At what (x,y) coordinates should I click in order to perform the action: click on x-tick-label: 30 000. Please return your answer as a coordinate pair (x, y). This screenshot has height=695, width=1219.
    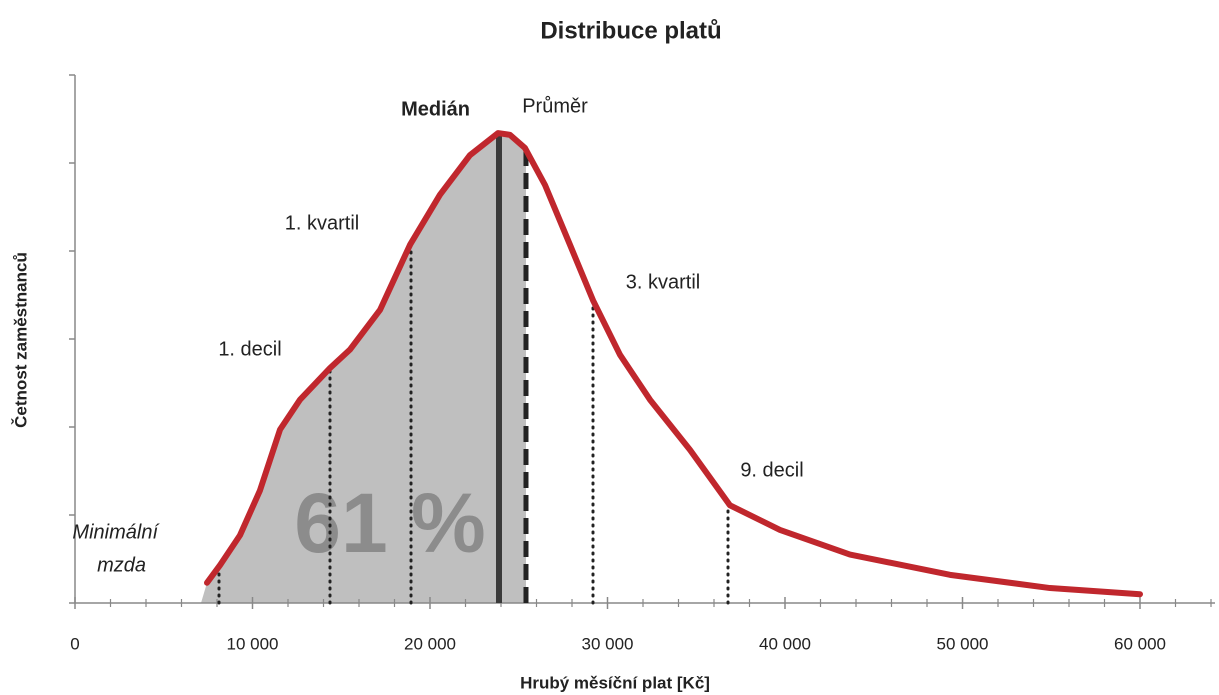
    Looking at the image, I should click on (608, 643).